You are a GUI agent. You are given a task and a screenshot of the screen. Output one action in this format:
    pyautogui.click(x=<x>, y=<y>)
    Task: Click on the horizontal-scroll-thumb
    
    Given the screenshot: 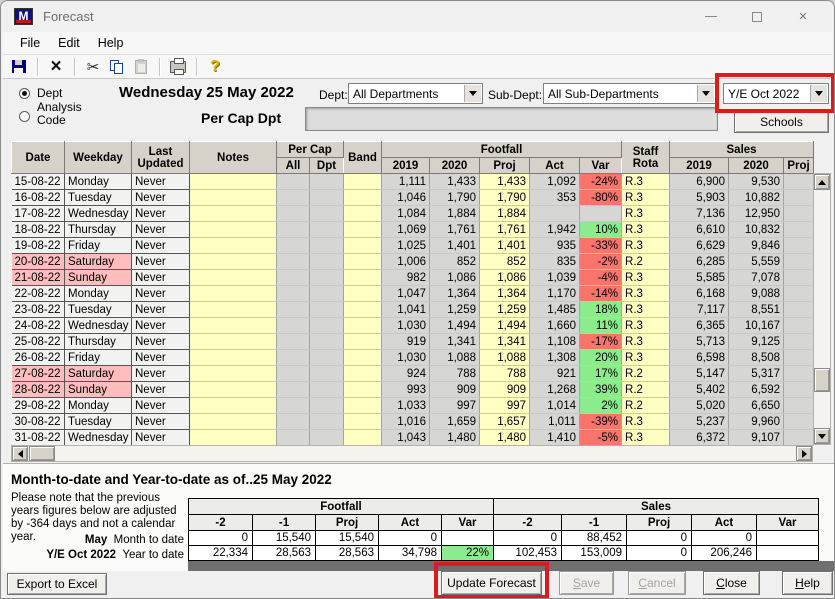 What is the action you would take?
    pyautogui.click(x=42, y=453)
    